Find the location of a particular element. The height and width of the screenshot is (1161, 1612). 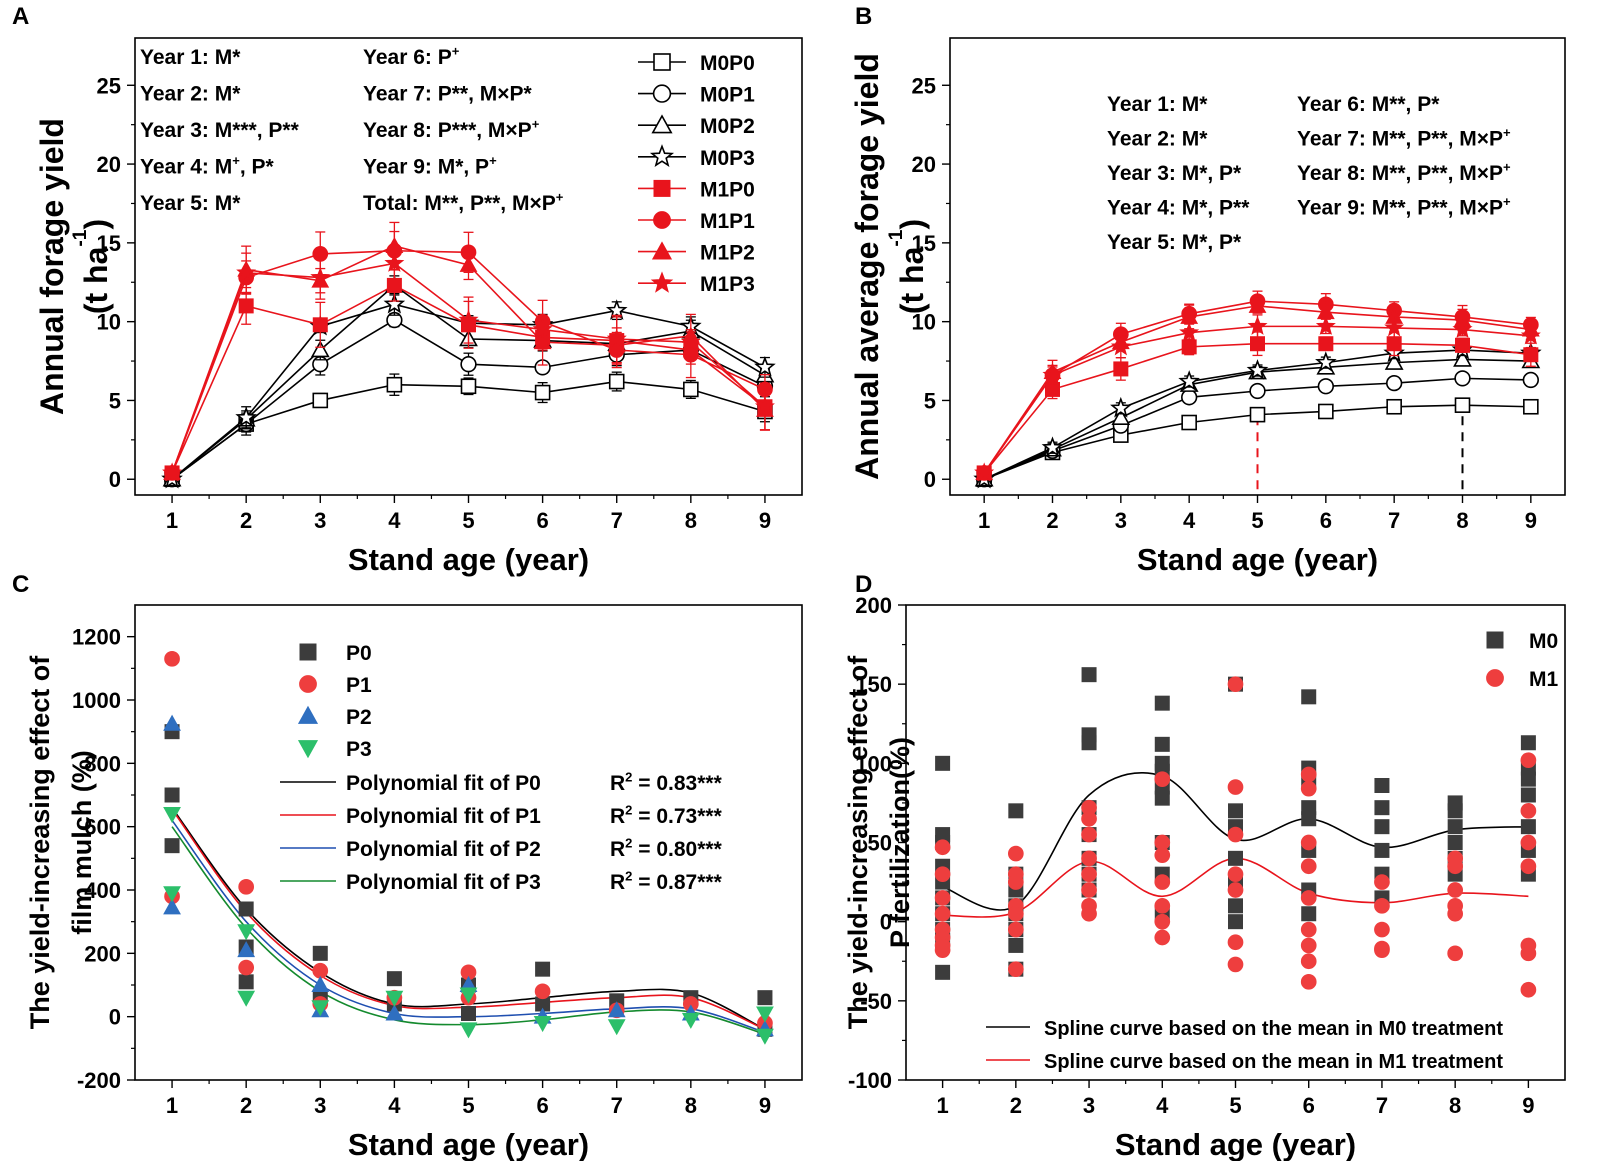

legend-item-M1: M1 is located at coordinates (1522, 679).